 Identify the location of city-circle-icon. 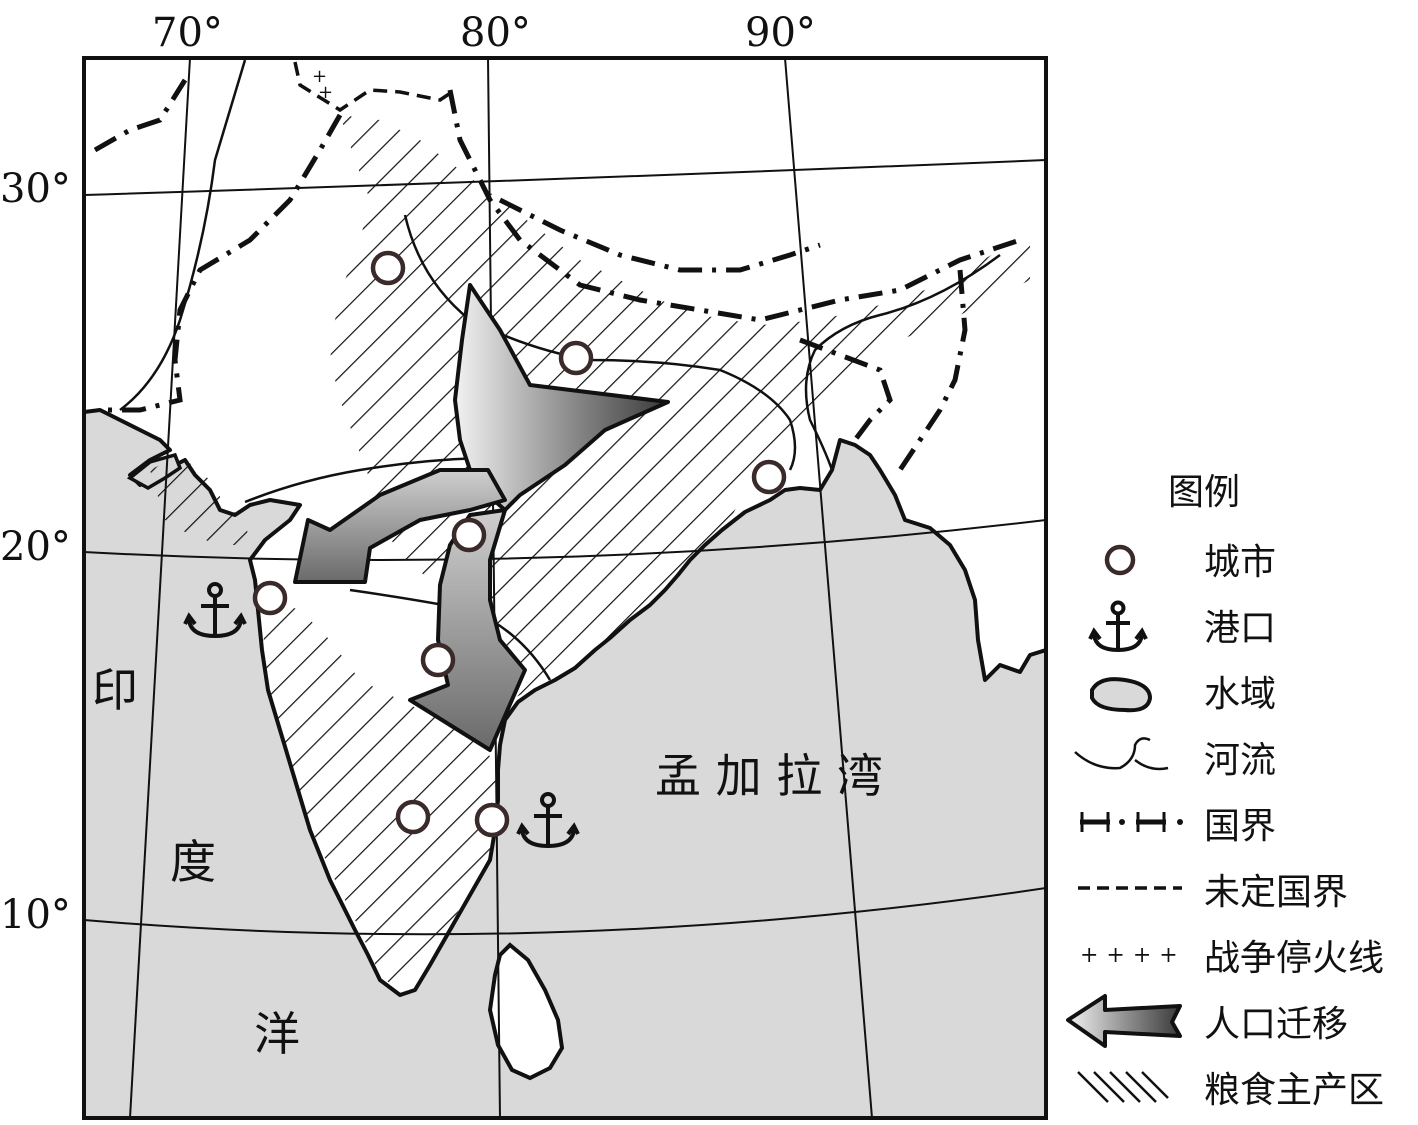
(1120, 560).